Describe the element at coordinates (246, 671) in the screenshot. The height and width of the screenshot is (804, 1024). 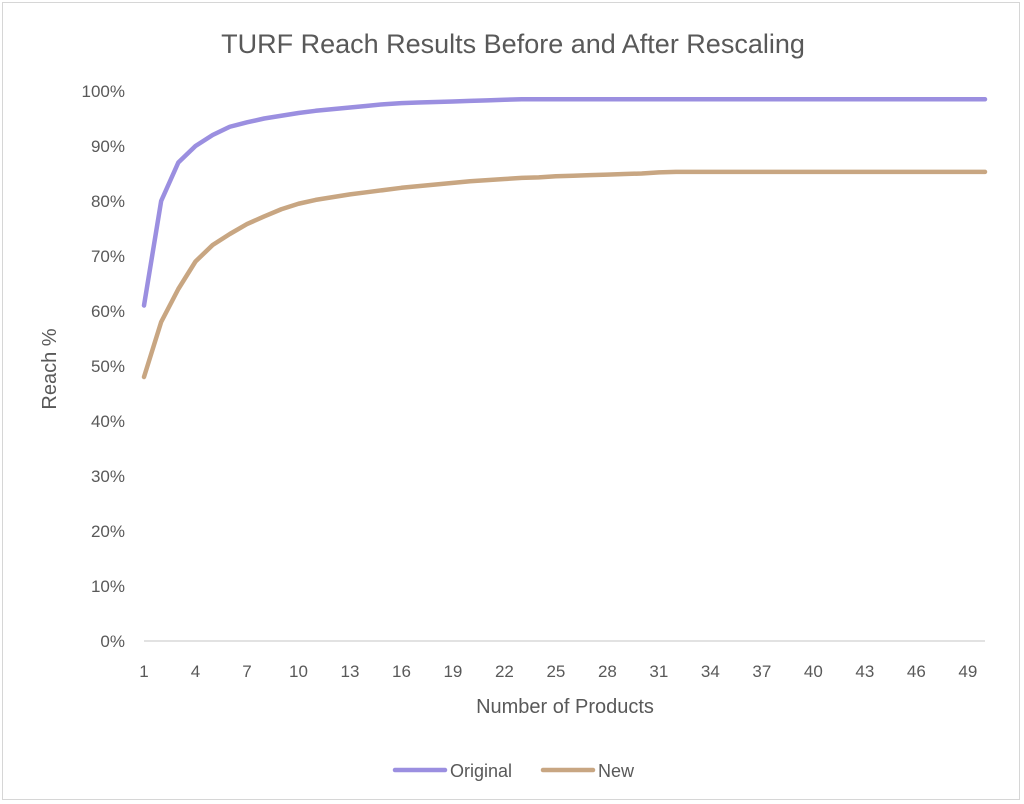
I see `x-tick-label: 7` at that location.